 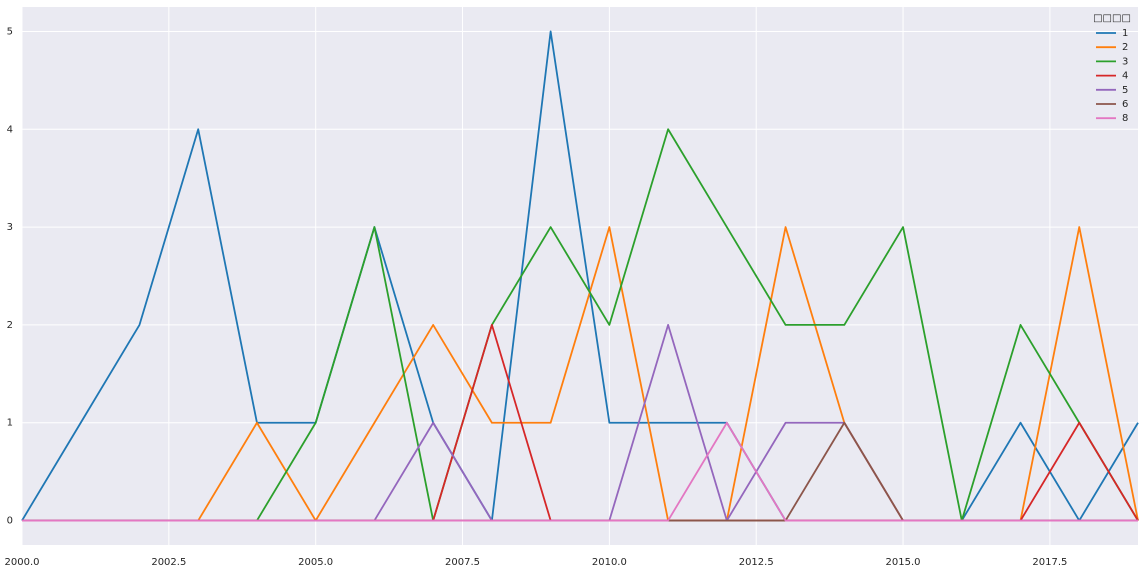 What do you see at coordinates (10, 325) in the screenshot?
I see `y-tick-label: 2` at bounding box center [10, 325].